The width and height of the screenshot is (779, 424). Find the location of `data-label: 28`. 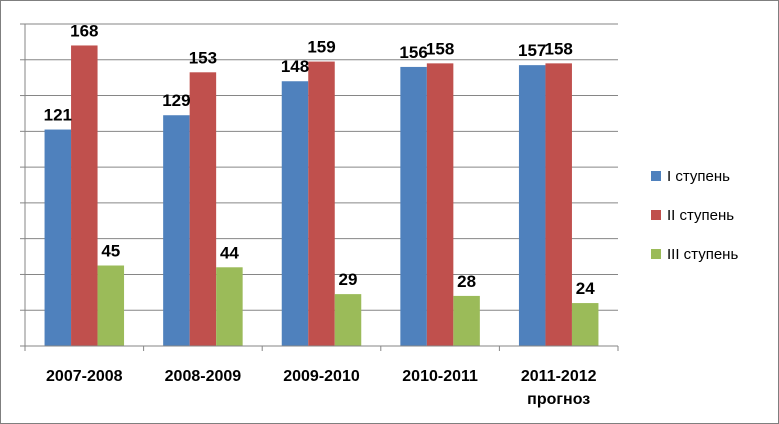

data-label: 28 is located at coordinates (466, 281).